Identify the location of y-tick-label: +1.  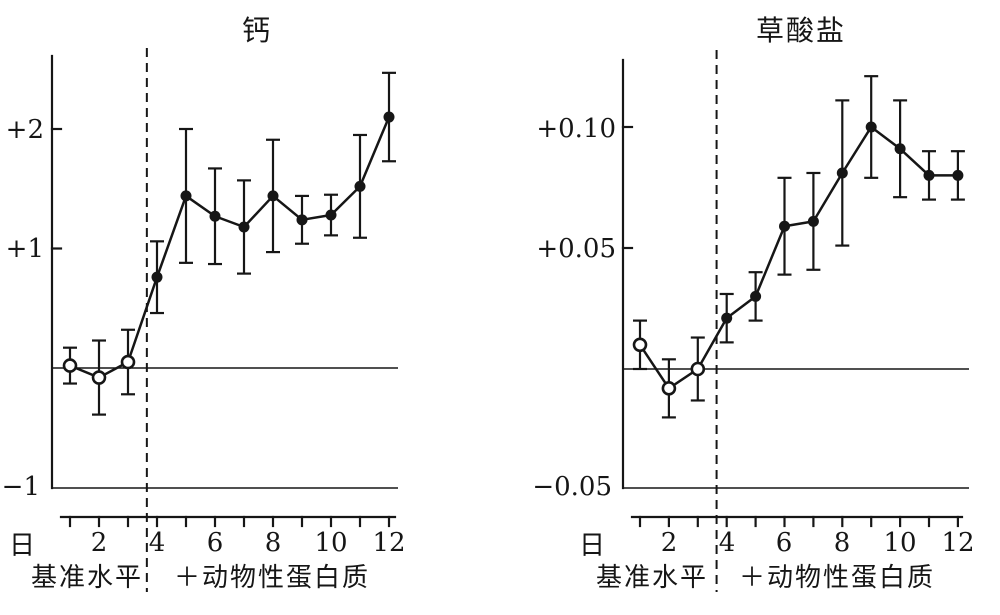
(25, 249).